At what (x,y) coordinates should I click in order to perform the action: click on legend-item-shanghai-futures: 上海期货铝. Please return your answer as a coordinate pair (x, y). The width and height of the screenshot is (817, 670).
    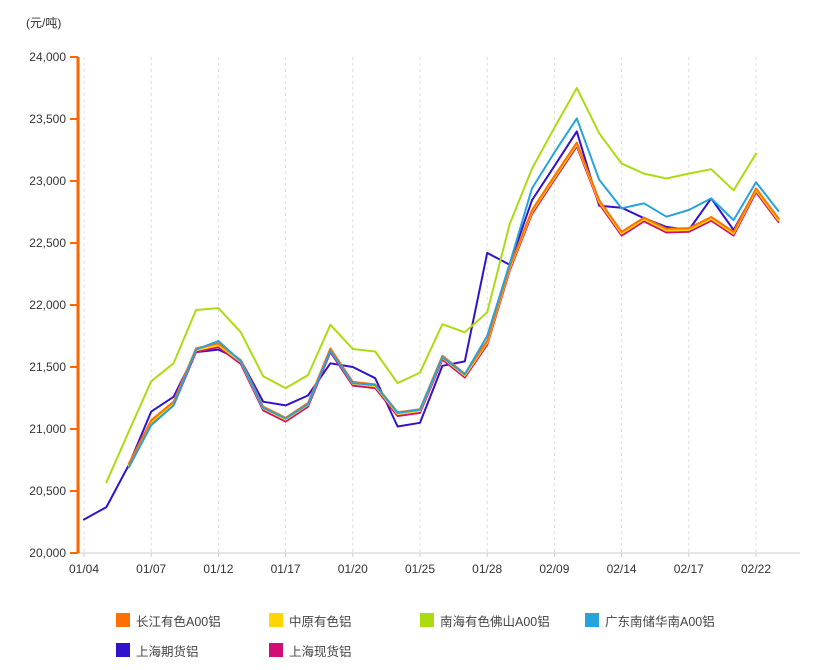
    Looking at the image, I should click on (157, 650).